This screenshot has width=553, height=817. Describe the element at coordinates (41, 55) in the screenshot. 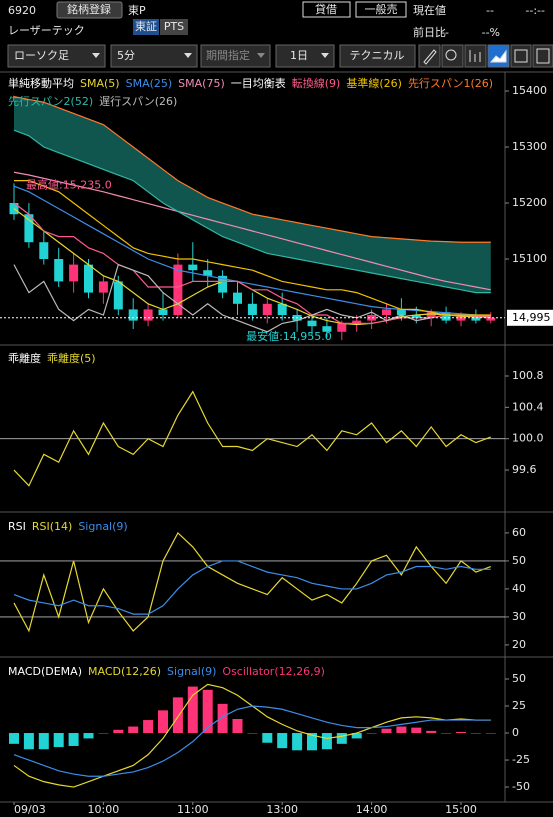

I see `chart-type-label: ローソク足` at that location.